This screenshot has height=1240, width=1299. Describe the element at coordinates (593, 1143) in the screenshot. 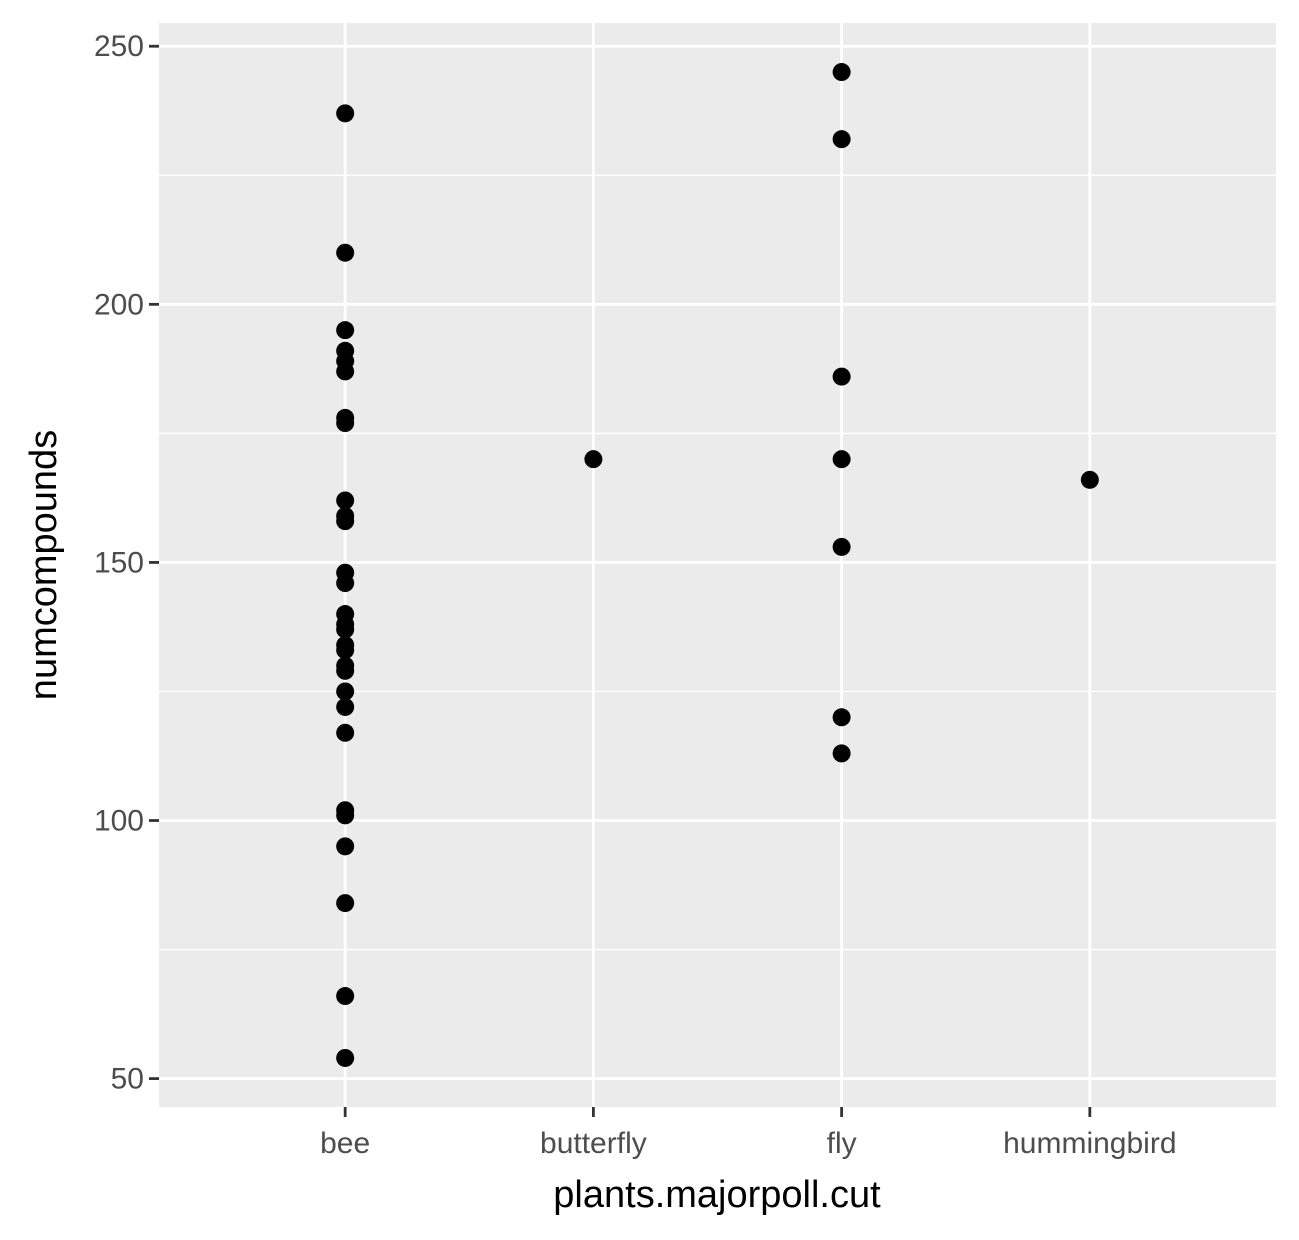

I see `x-tick-label: butterfly` at that location.